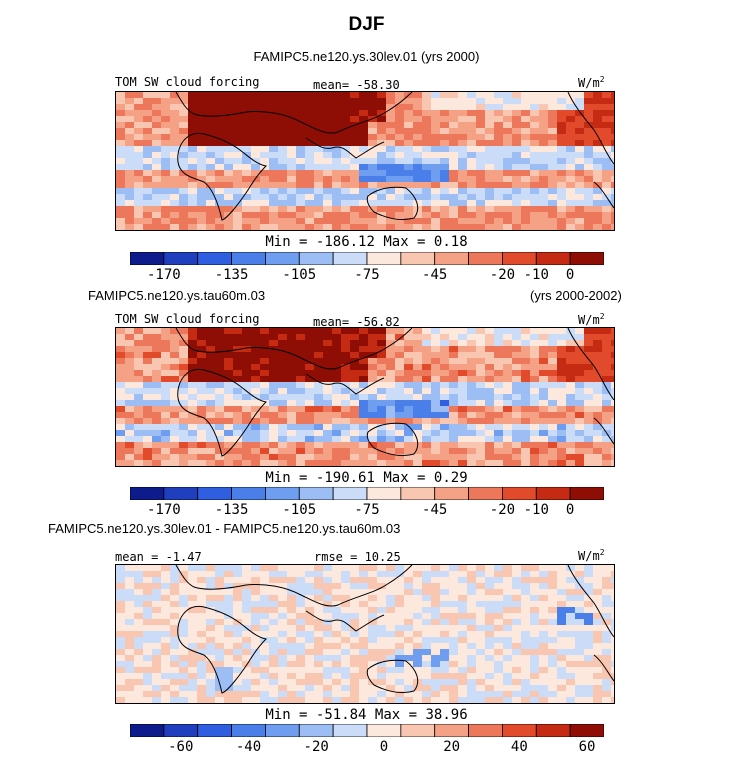 This screenshot has height=762, width=733. What do you see at coordinates (366, 24) in the screenshot?
I see `figure-title: DJF` at bounding box center [366, 24].